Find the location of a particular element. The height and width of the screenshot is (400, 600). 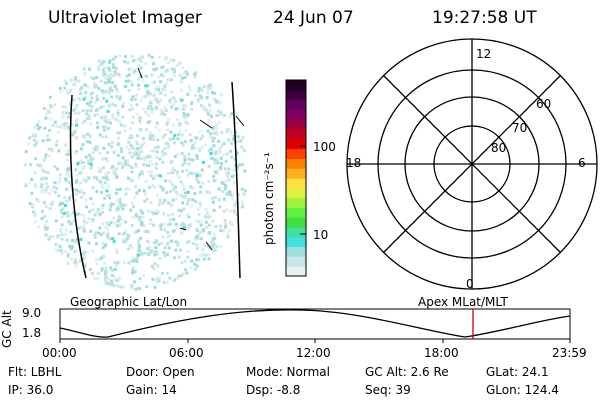

timeline-y-tick-high: 9.0 is located at coordinates (32, 313).